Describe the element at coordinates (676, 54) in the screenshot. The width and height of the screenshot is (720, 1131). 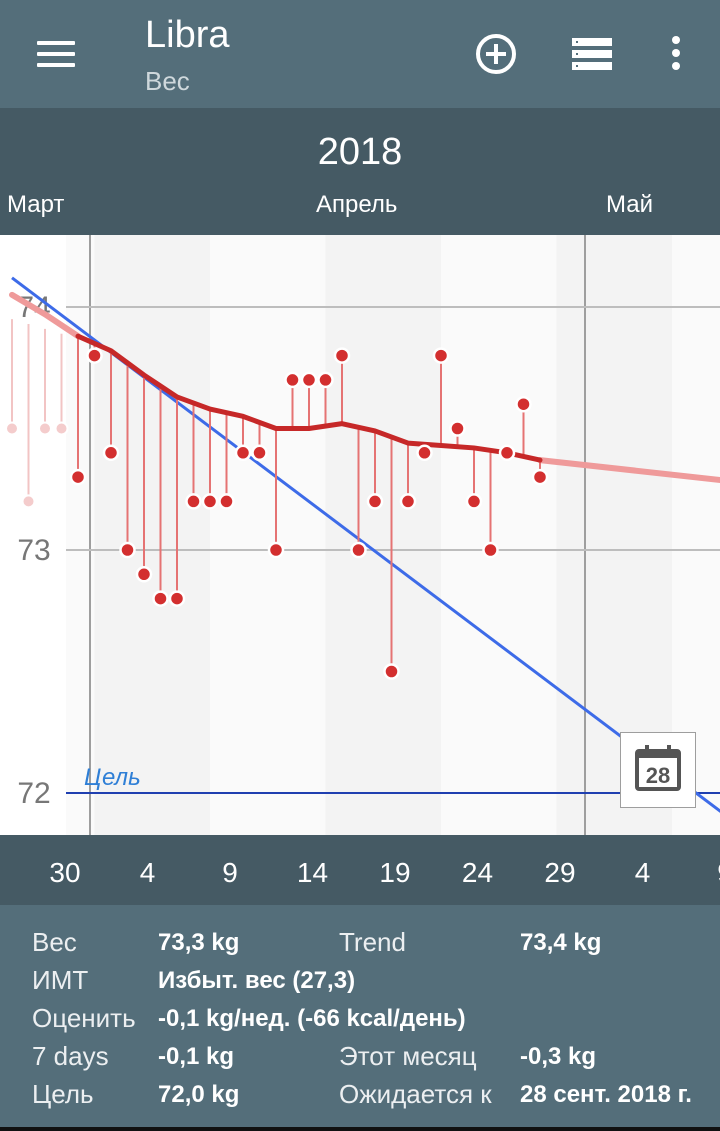
I see `more-vert-icon` at that location.